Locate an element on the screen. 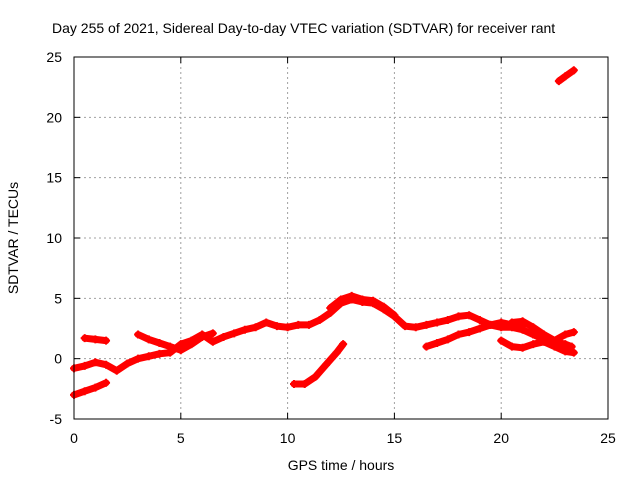 The width and height of the screenshot is (640, 480). y-tick-label: 10 is located at coordinates (54, 238).